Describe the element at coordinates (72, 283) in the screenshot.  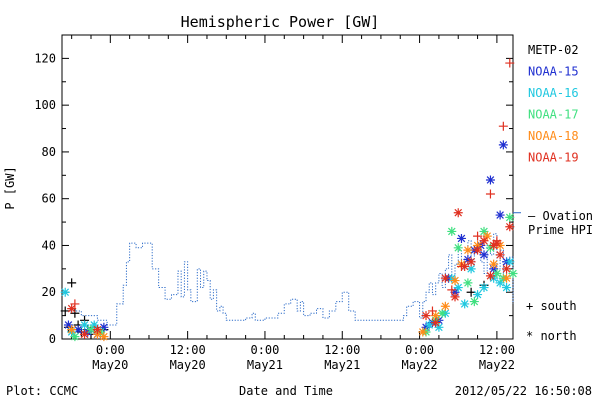
I see `data-point-s0-p2` at that location.